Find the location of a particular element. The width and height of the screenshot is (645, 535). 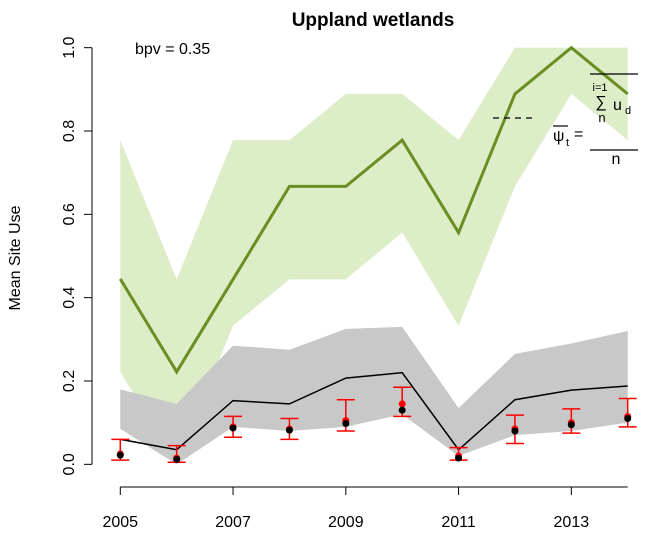

y-tick-label: 0.8 is located at coordinates (69, 131).